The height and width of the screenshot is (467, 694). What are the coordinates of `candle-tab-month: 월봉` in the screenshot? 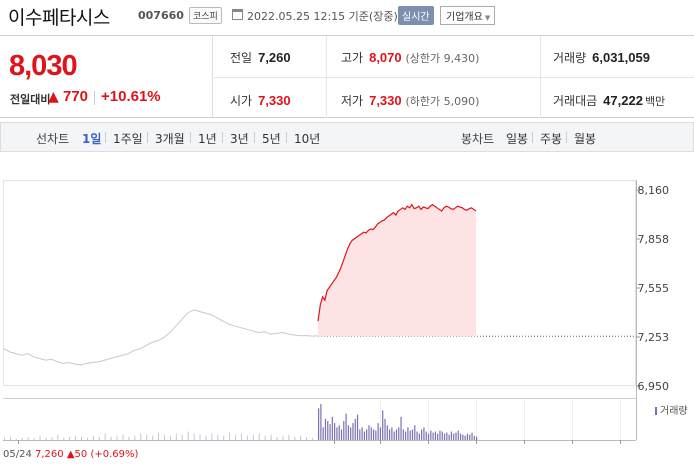 It's located at (585, 139).